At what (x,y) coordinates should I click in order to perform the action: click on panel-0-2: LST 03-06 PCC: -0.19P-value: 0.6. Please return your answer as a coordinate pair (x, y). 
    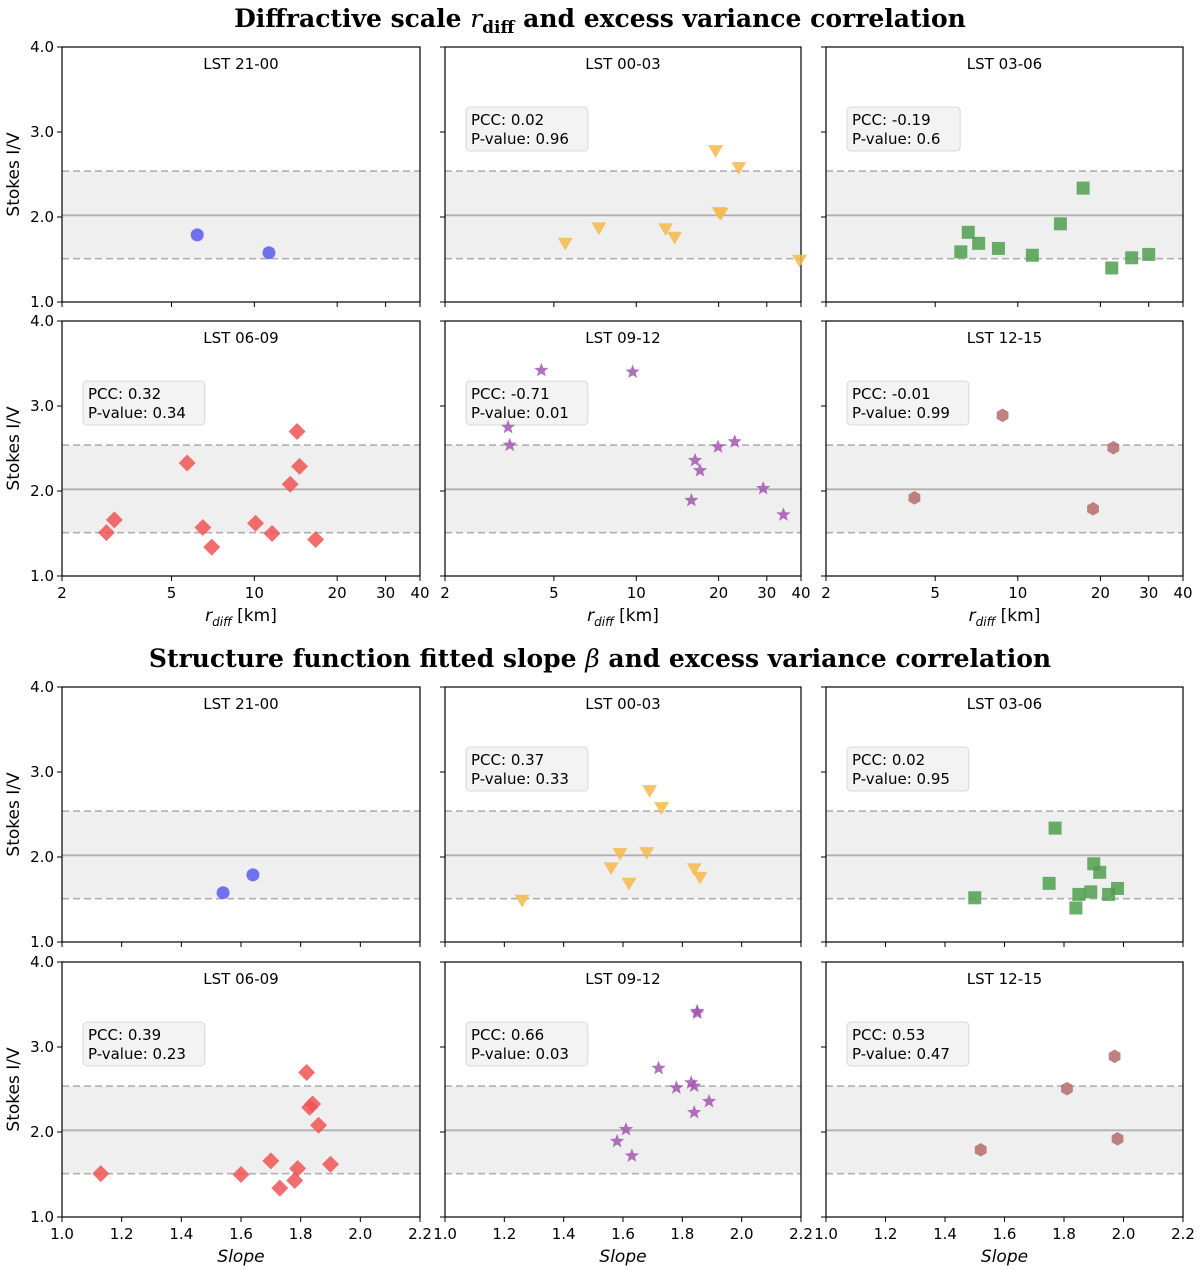
    Looking at the image, I should click on (1002, 176).